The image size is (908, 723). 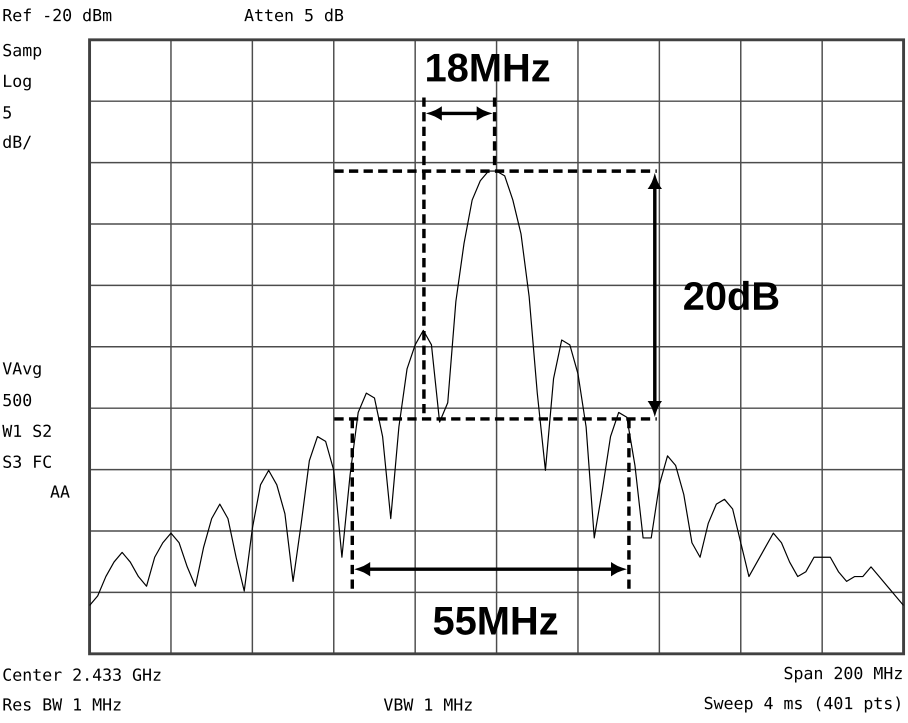 I want to click on text: Log, so click(x=17, y=82).